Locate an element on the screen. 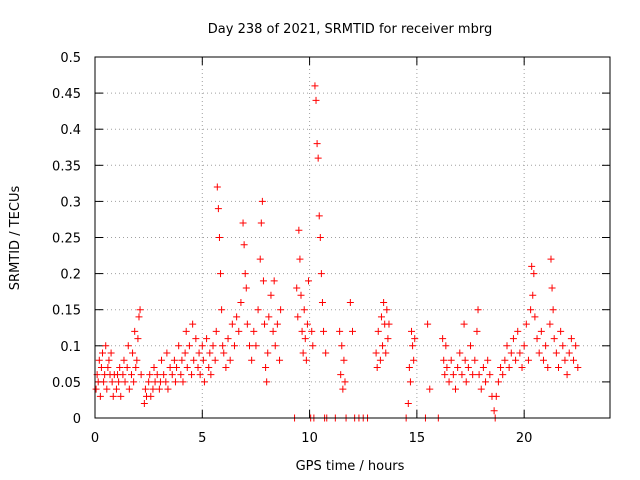 This screenshot has height=480, width=640. y-tick-label: 0.3 is located at coordinates (70, 202).